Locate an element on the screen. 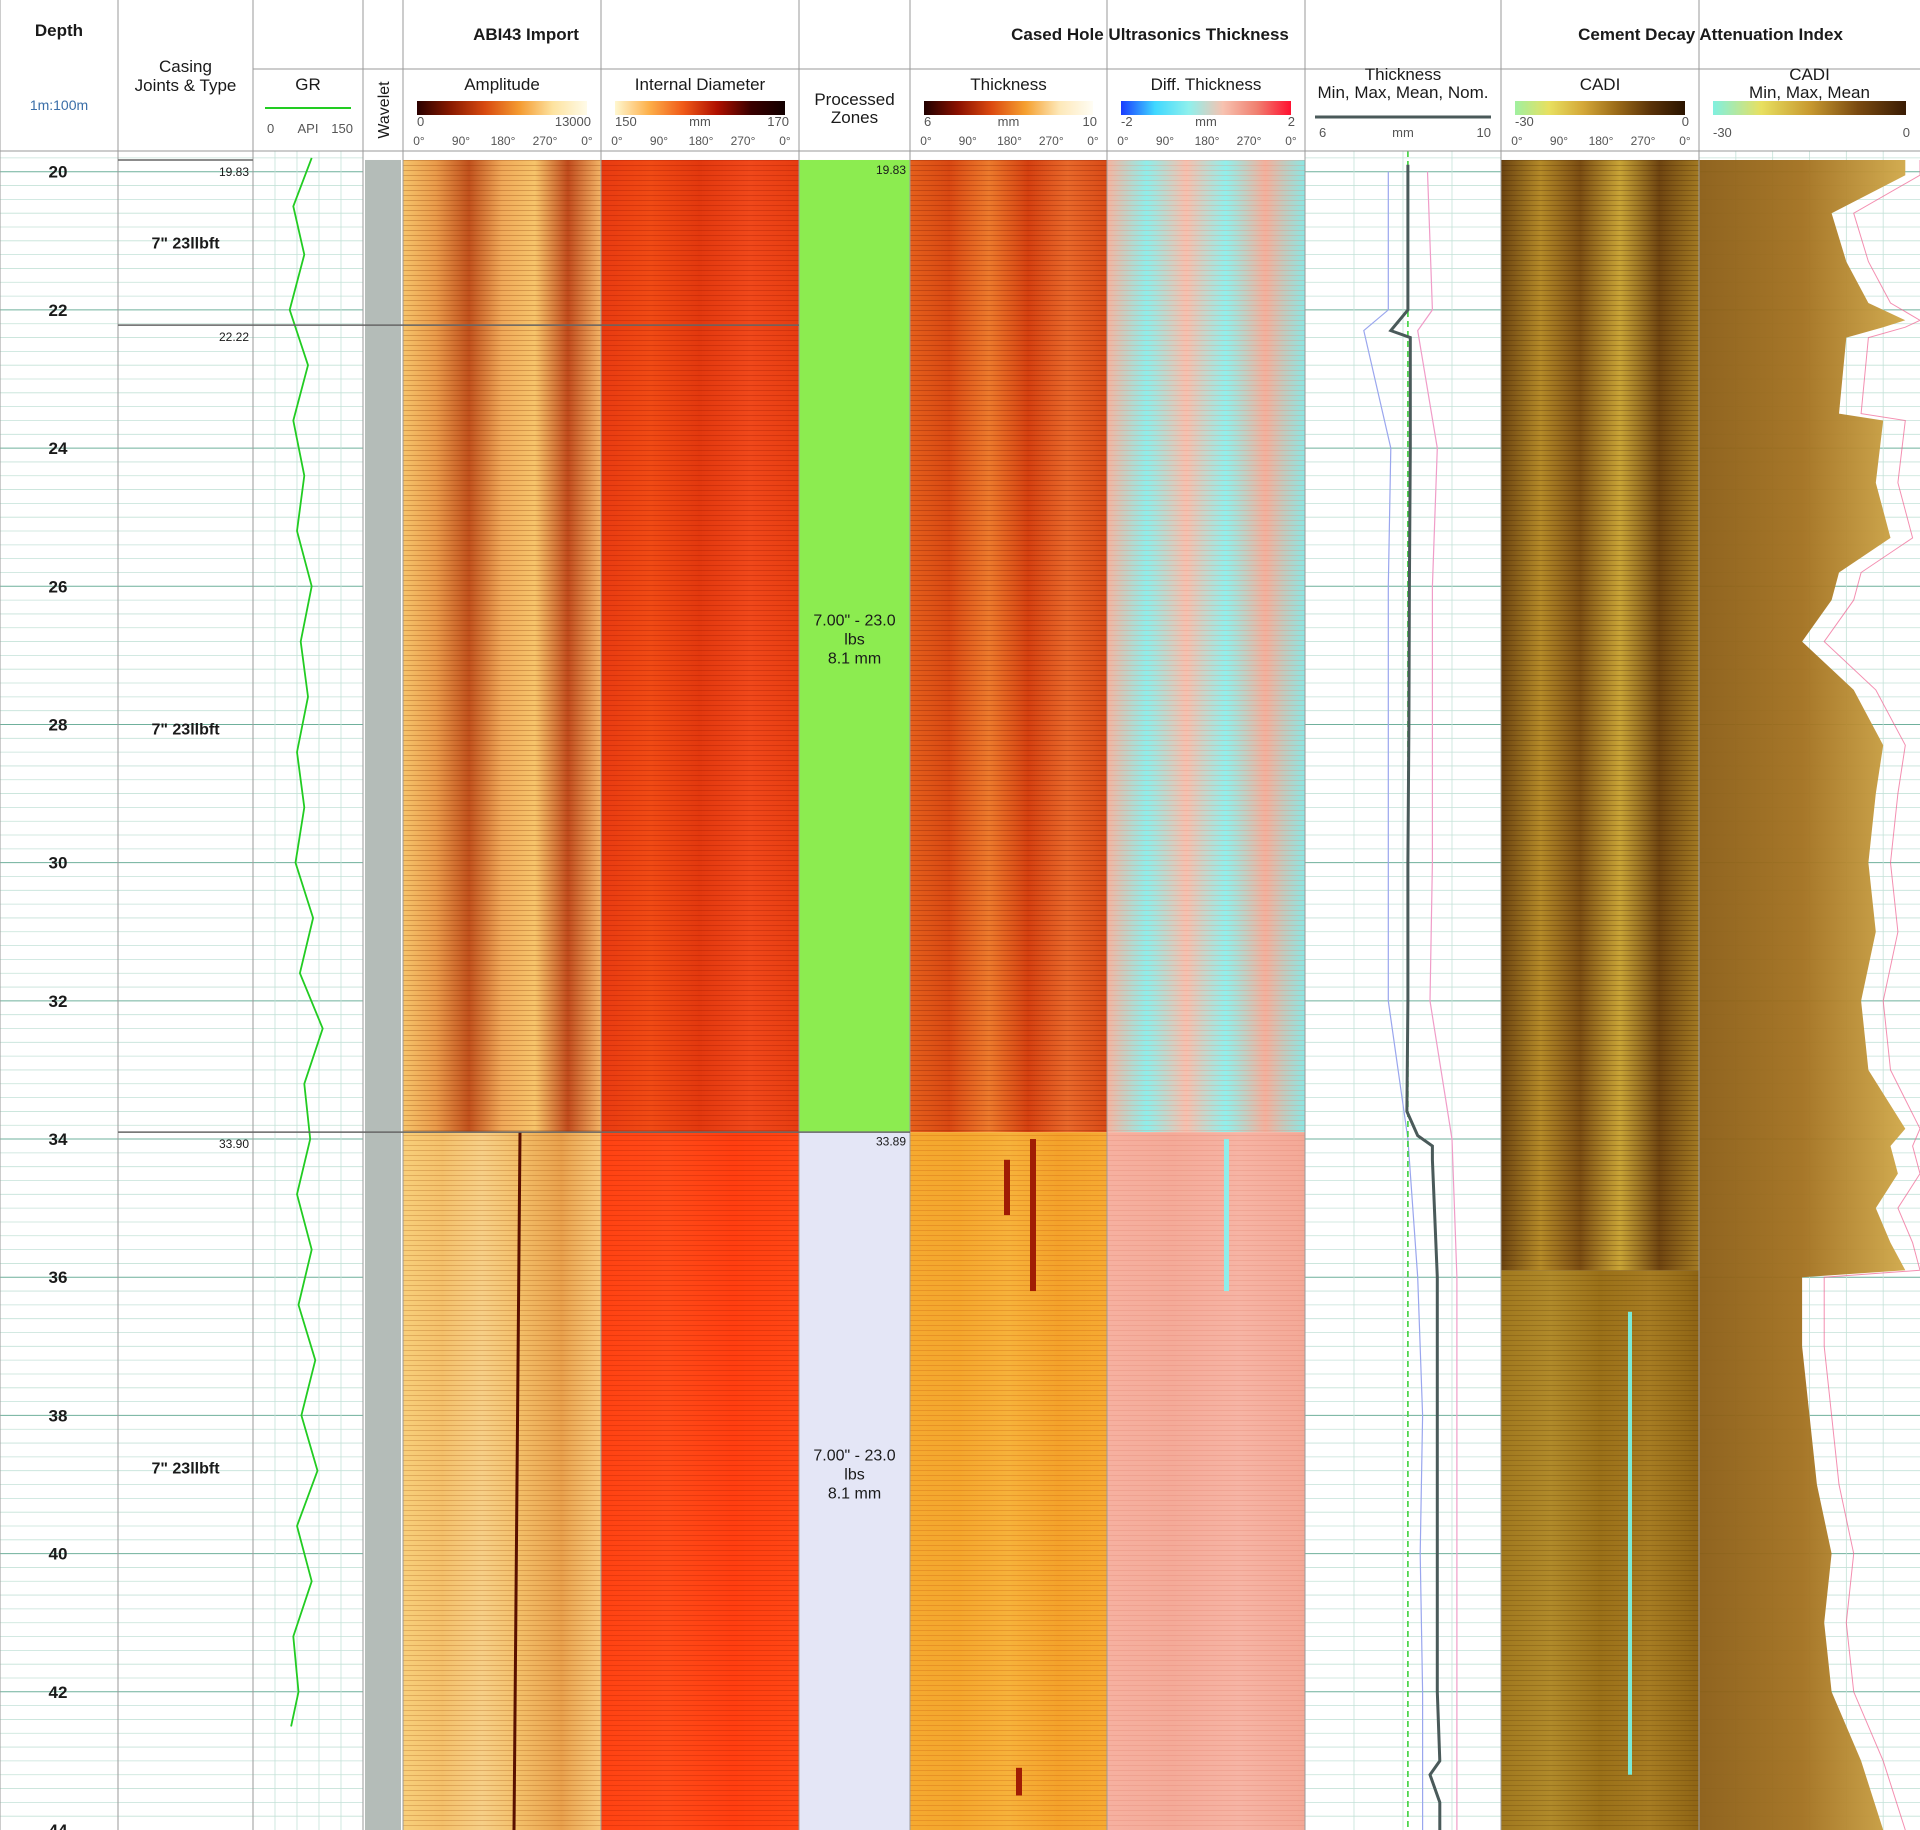  depth-label: 22 is located at coordinates (58, 310).